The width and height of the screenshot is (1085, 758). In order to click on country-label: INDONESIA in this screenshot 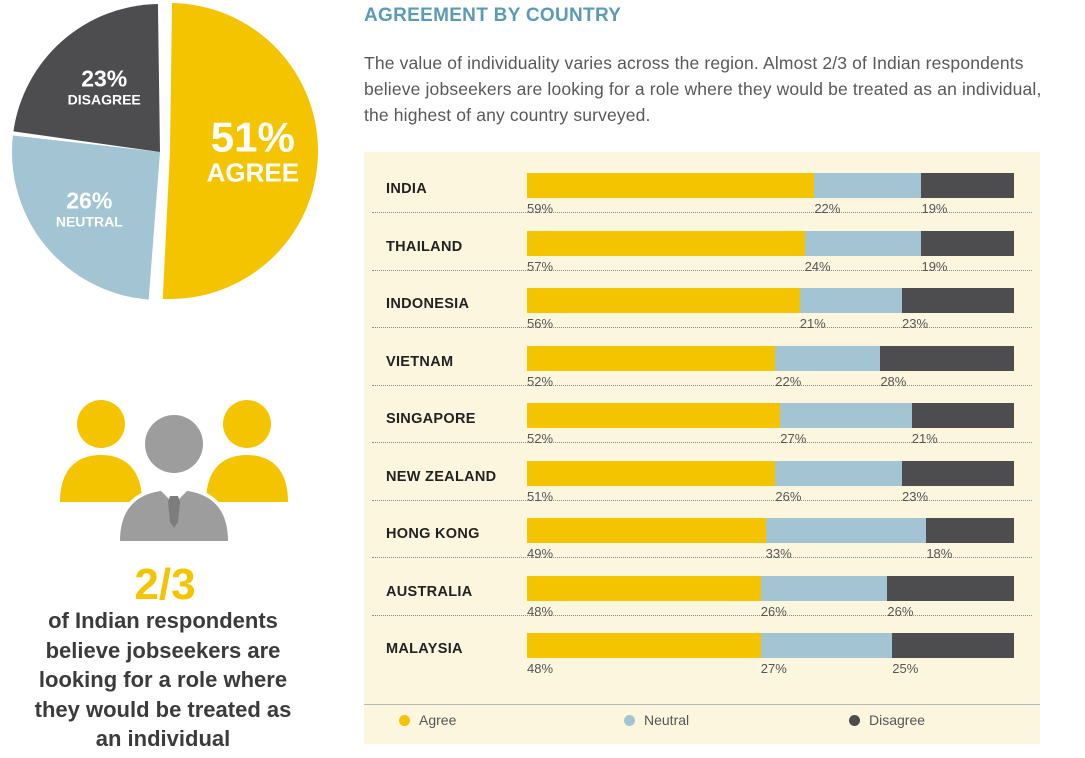, I will do `click(428, 304)`.